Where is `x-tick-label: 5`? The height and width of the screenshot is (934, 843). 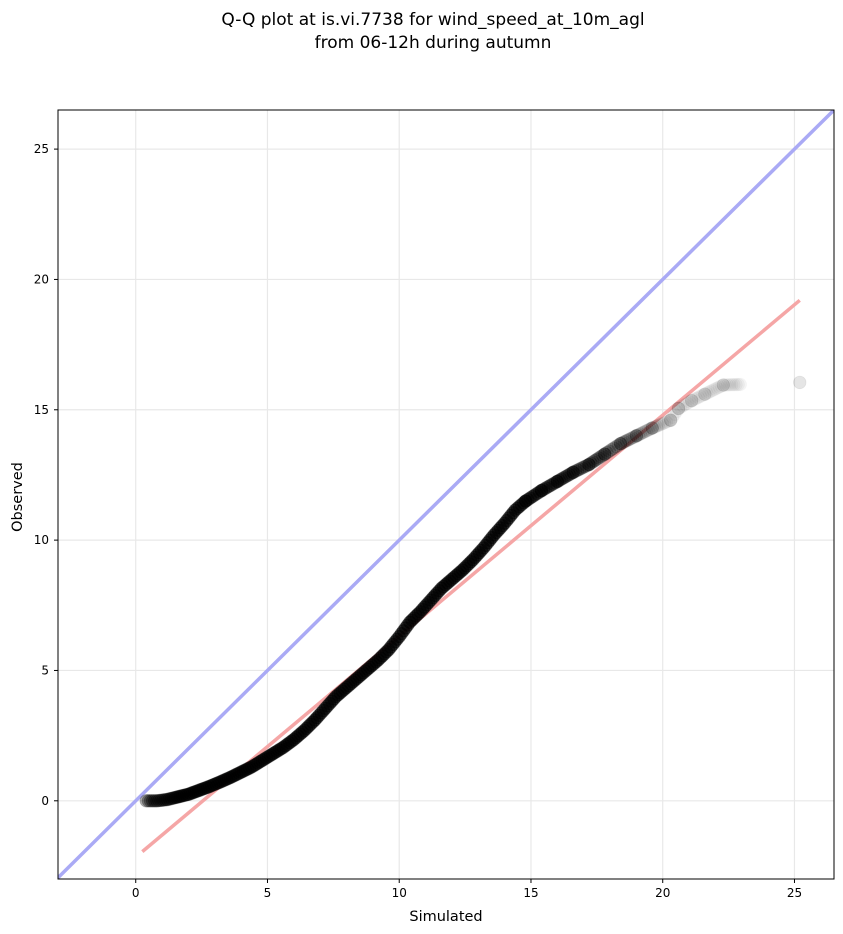 x-tick-label: 5 is located at coordinates (268, 893).